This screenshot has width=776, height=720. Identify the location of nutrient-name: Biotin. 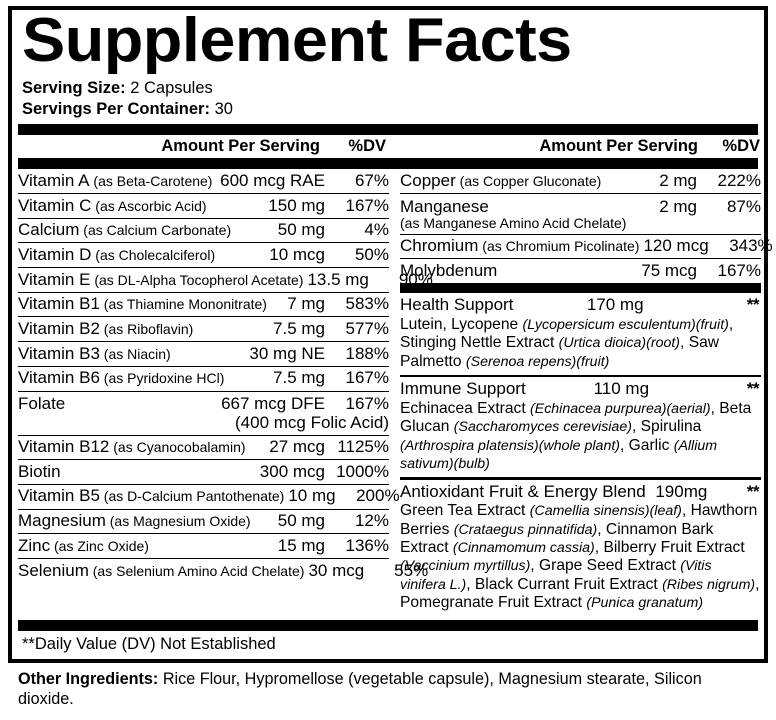
(39, 471).